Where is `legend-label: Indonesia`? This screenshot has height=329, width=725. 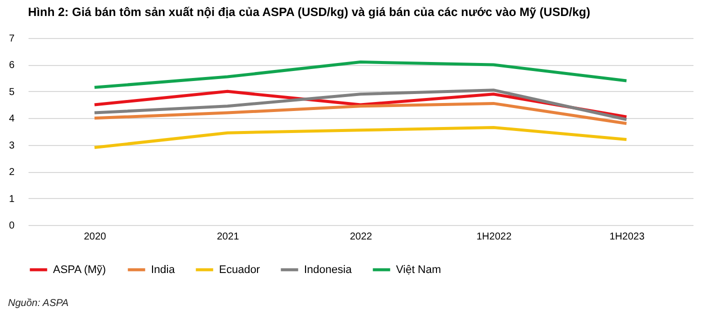
legend-label: Indonesia is located at coordinates (328, 270).